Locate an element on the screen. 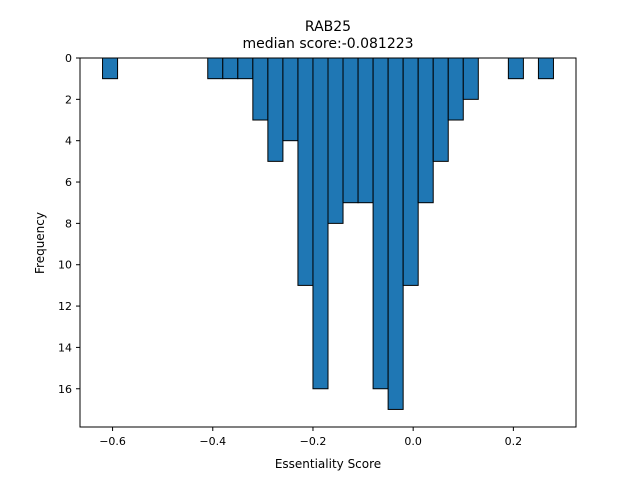 This screenshot has height=480, width=640. y-tick-label: 4 is located at coordinates (68, 141).